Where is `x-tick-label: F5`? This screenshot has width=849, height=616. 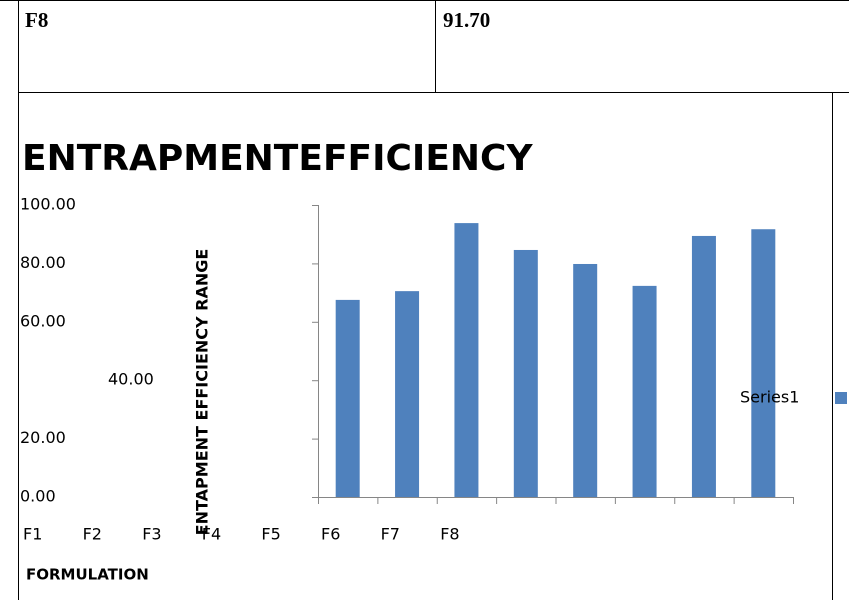 x-tick-label: F5 is located at coordinates (270, 534).